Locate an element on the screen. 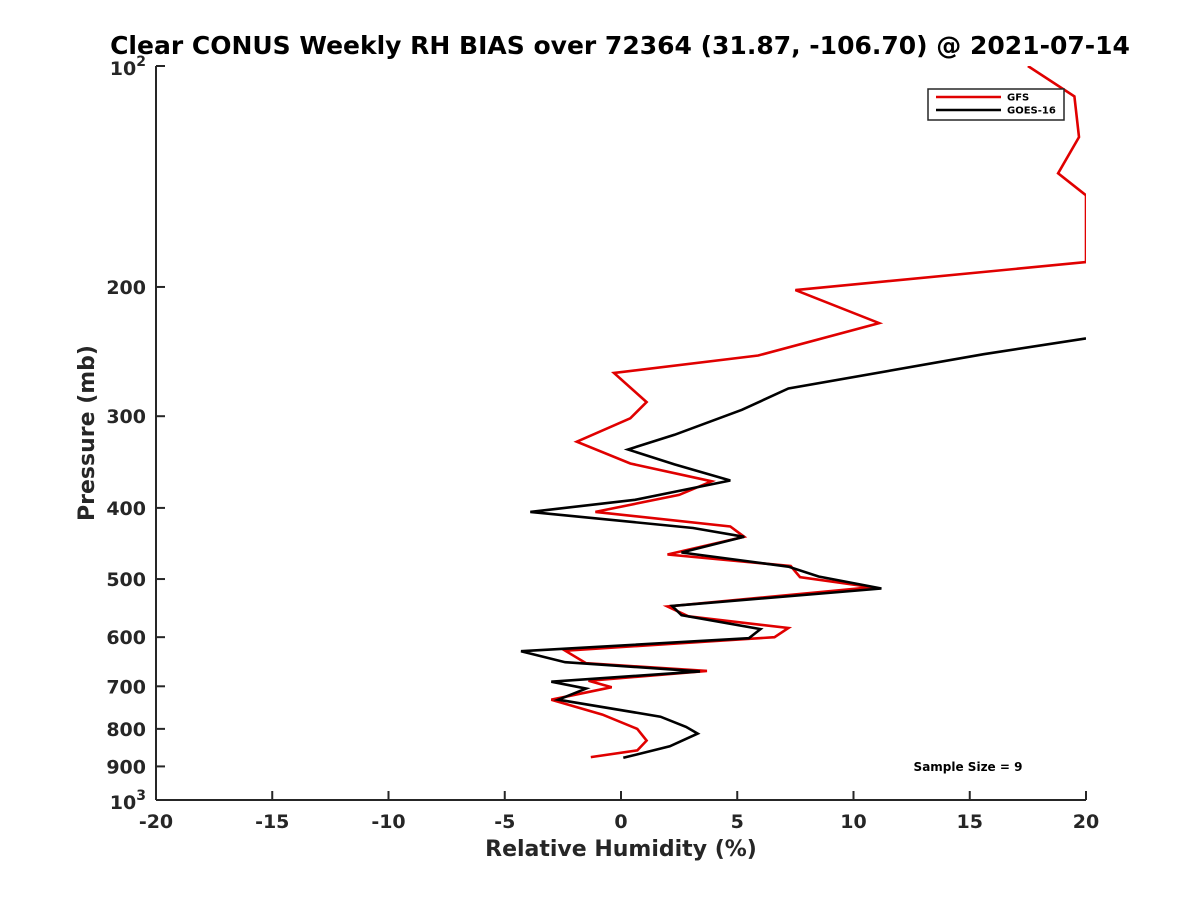  x-axis-ticks: -20 -15 -10 -5 0 5 10 15 20 is located at coordinates (619, 812).